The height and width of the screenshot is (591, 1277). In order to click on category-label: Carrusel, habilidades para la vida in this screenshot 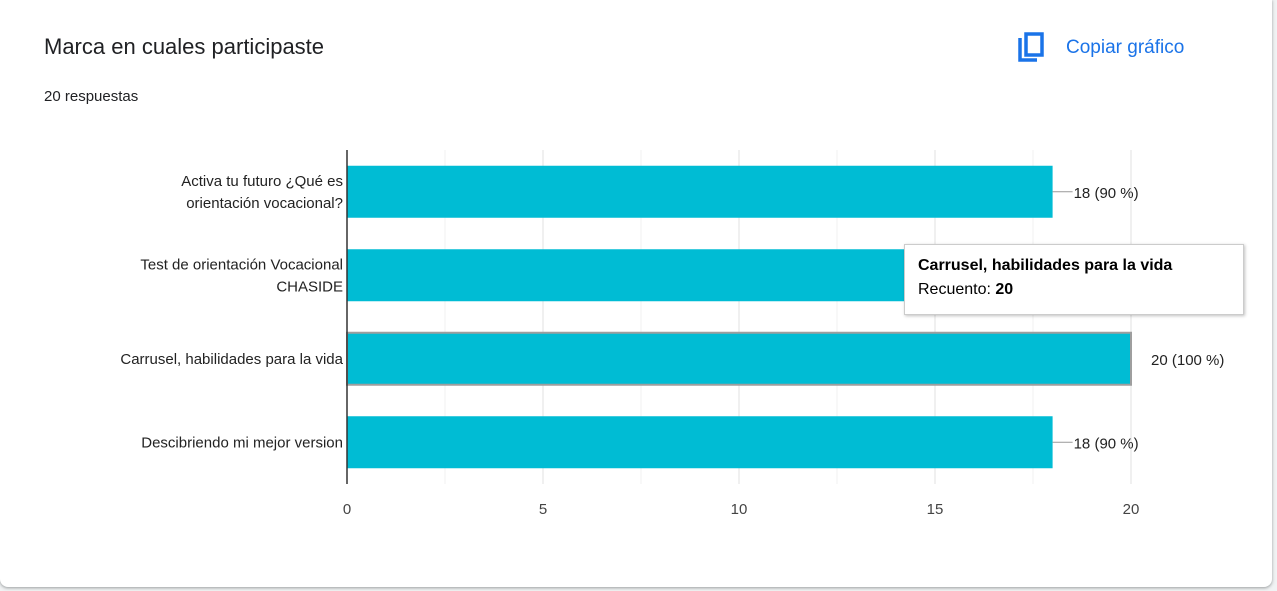, I will do `click(231, 359)`.